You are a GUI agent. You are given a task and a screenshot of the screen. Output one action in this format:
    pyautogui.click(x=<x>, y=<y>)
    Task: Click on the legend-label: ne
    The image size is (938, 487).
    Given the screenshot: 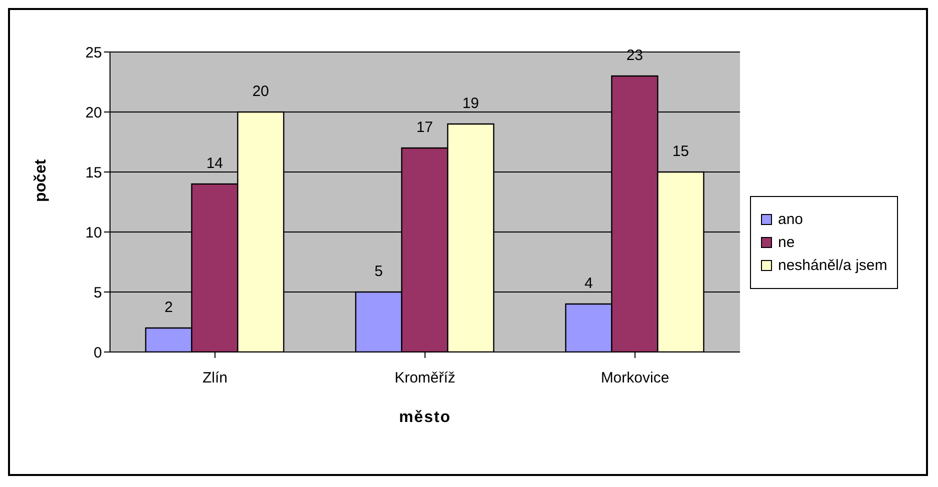 What is the action you would take?
    pyautogui.click(x=786, y=242)
    